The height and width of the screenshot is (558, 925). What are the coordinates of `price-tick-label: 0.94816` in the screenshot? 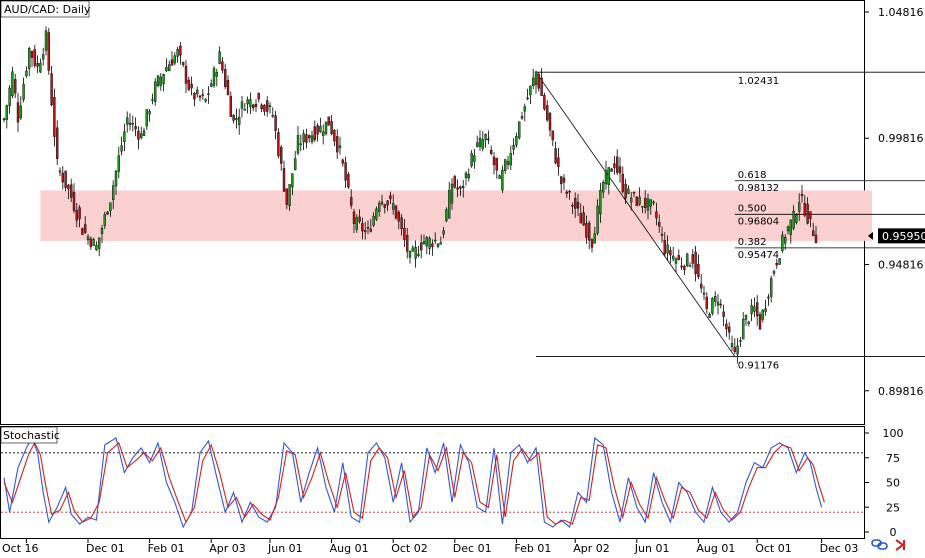 It's located at (901, 264).